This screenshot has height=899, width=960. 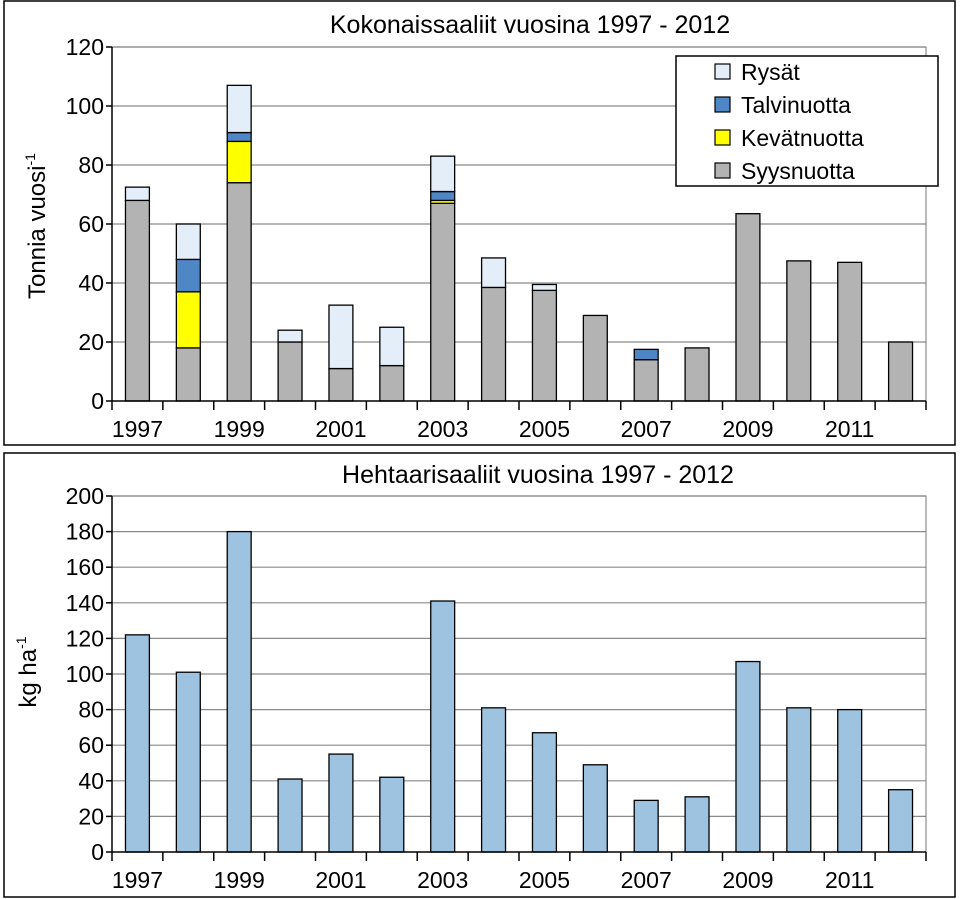 I want to click on bottom-y-axis-label: kg ha-1, so click(x=27, y=671).